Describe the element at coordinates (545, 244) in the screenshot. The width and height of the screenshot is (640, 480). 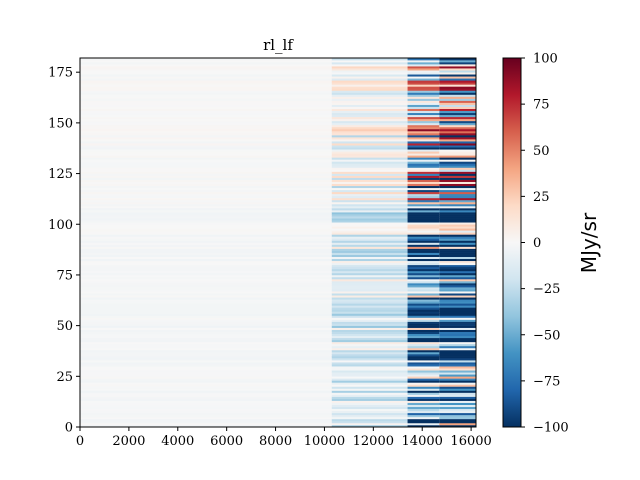
I see `colorbar-axis: 100 75 50 25 0 −25 −50 −75 −100` at that location.